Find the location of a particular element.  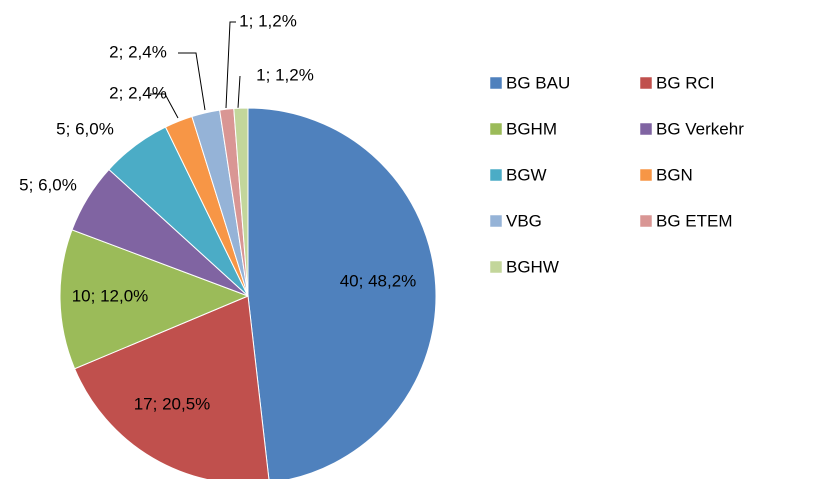

legend-label: BG ETEM is located at coordinates (694, 220).